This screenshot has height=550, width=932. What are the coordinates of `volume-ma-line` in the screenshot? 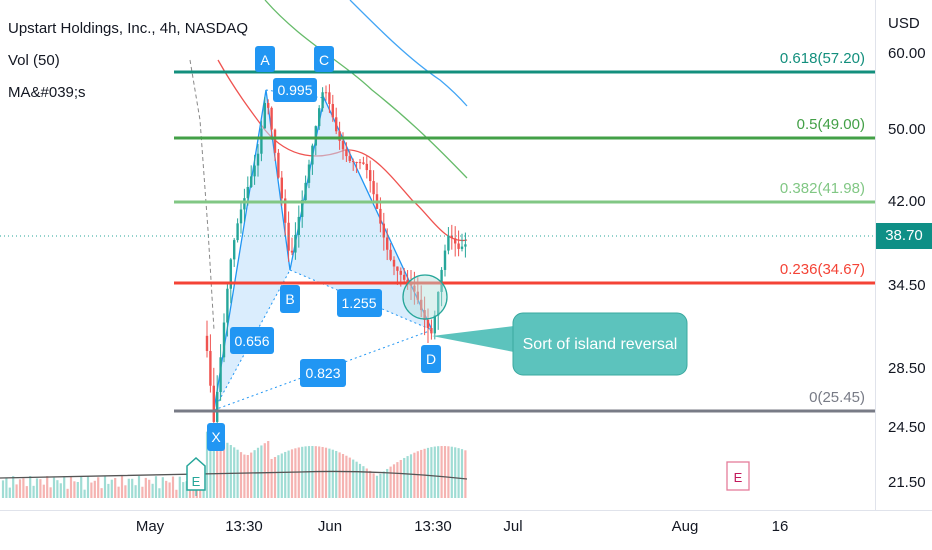 It's located at (234, 475).